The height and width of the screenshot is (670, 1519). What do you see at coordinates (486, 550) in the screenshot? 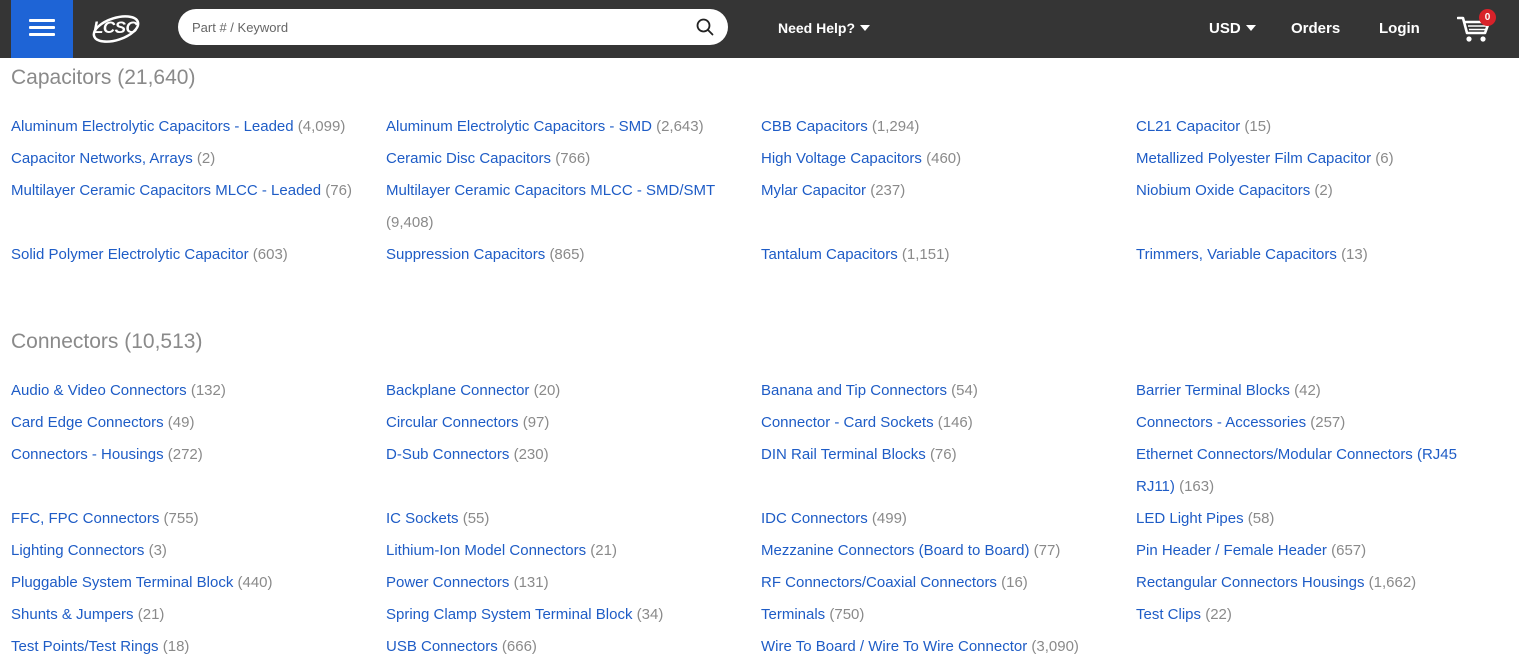
I see `category-link: Lithium-Ion Model Connectors` at bounding box center [486, 550].